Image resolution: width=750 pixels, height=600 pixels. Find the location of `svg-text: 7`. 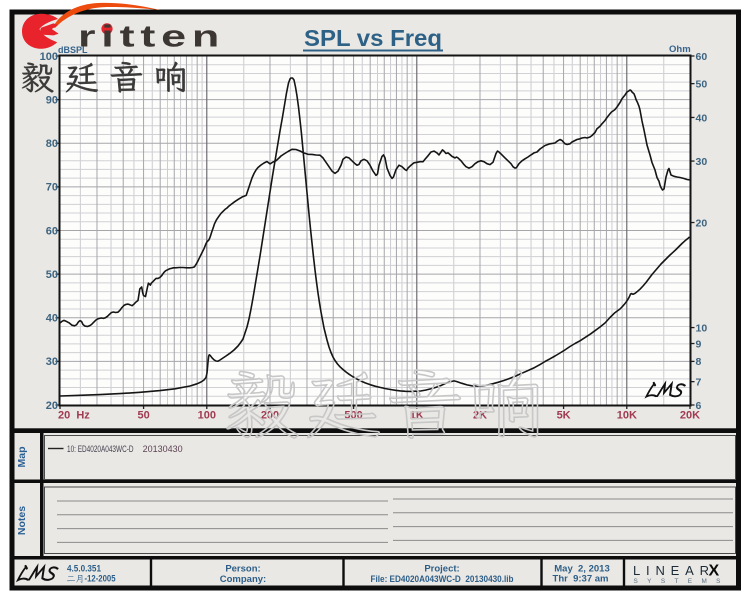

svg-text: 7 is located at coordinates (699, 382).